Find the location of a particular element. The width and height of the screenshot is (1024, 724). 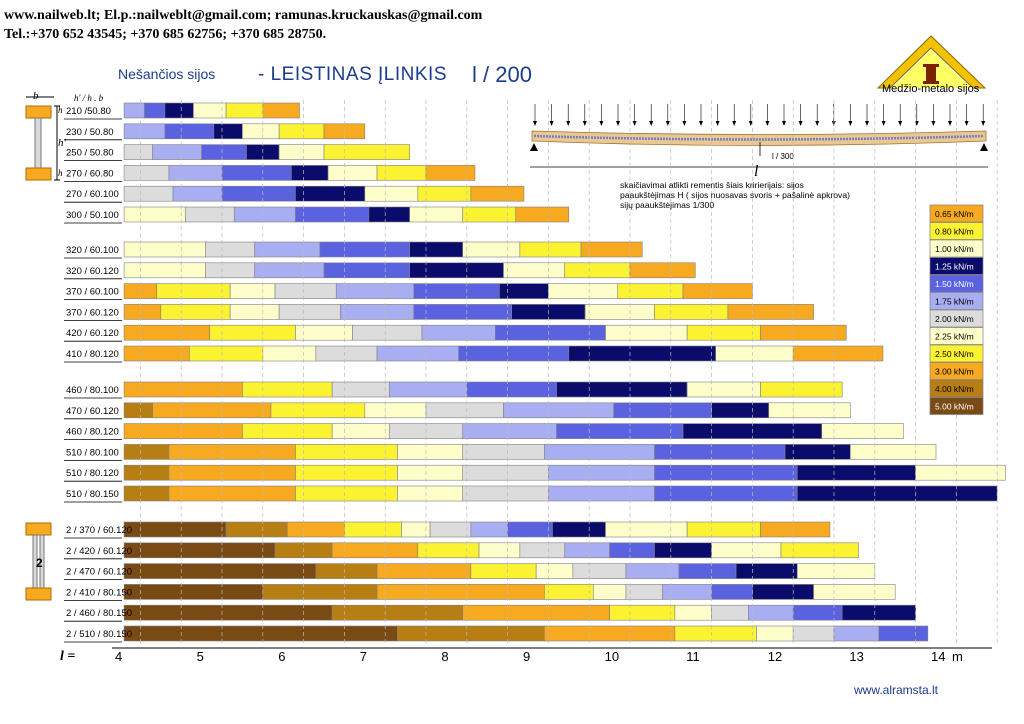

legend-label: 1.75 kN/m is located at coordinates (954, 302).